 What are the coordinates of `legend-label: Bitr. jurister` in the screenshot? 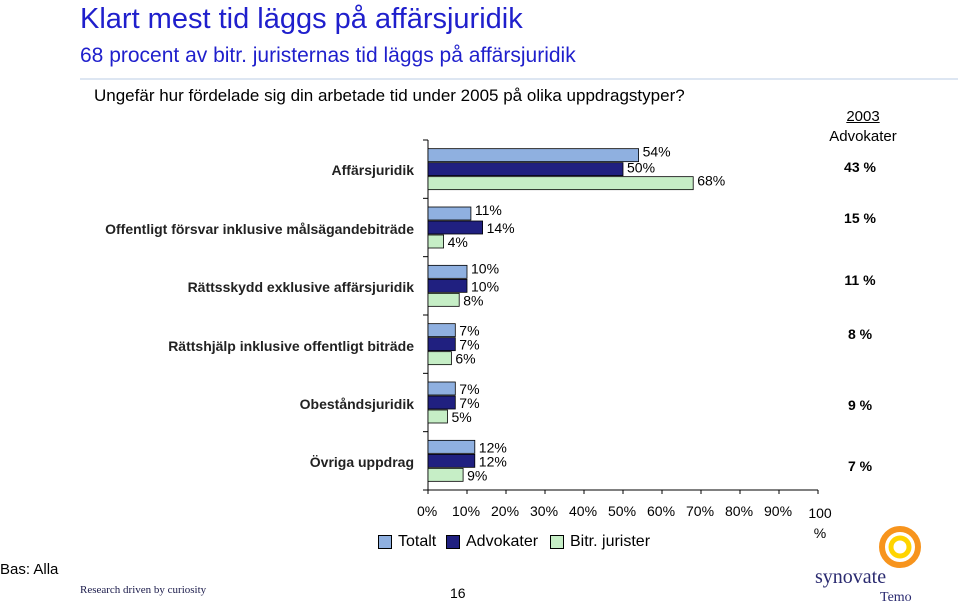 It's located at (610, 541).